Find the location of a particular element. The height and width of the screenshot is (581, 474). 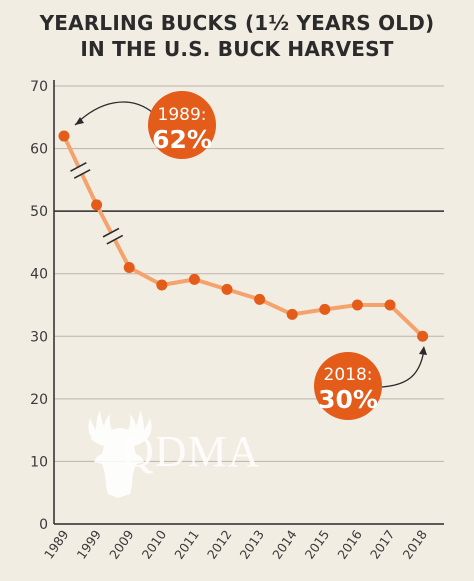

data-point-2011 is located at coordinates (194, 279).